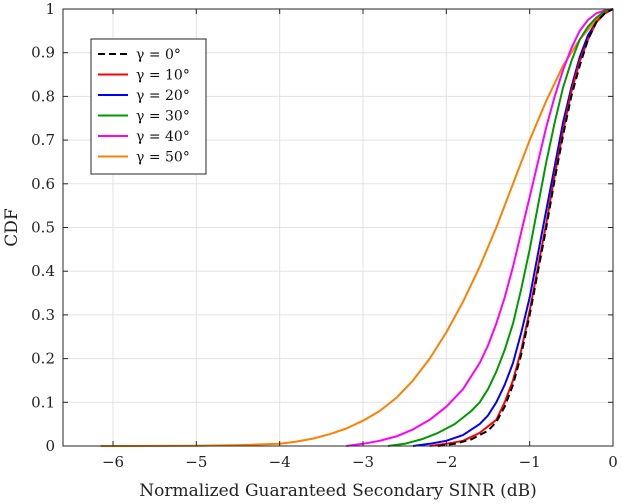 Image resolution: width=622 pixels, height=504 pixels. Describe the element at coordinates (163, 117) in the screenshot. I see `legend-label: γ = 30°` at that location.